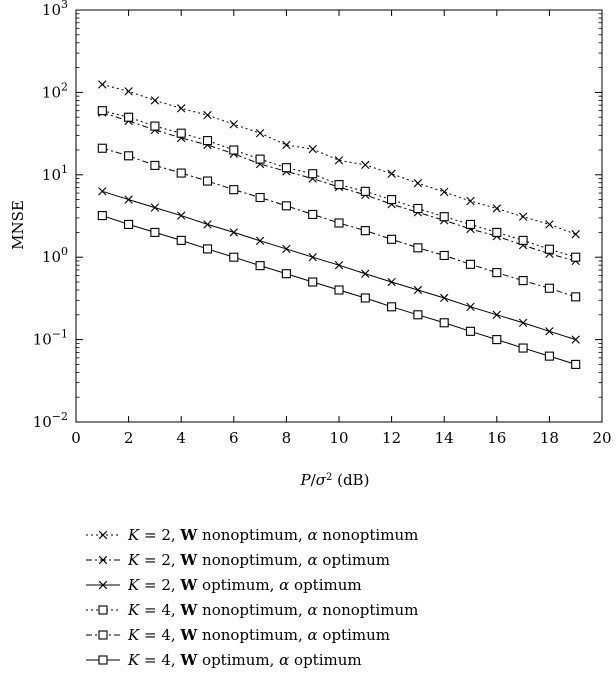 This screenshot has width=616, height=676. Describe the element at coordinates (601, 438) in the screenshot. I see `x-tick-label: 20` at that location.